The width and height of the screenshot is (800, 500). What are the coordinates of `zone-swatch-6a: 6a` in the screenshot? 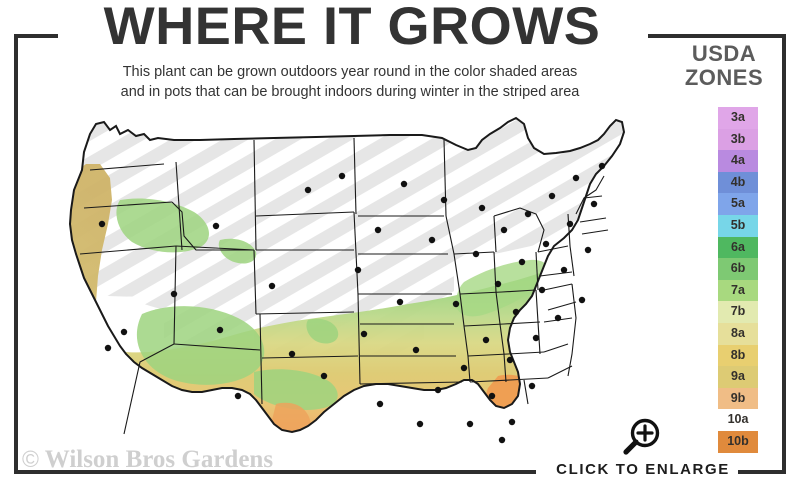 It's located at (738, 247).